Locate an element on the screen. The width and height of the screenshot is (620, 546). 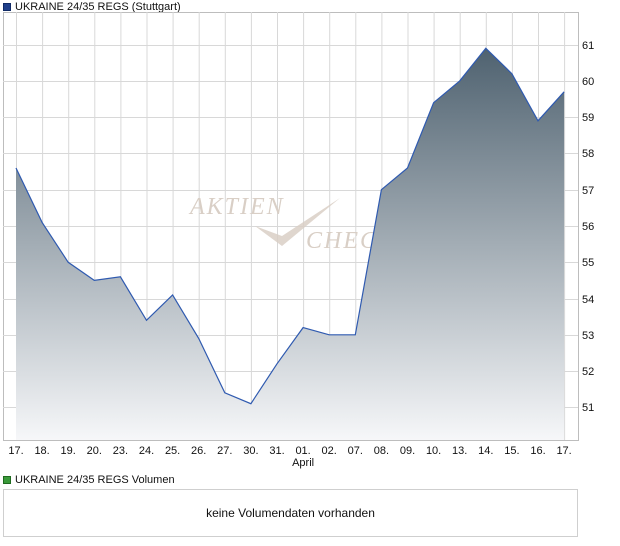
x-tick-label: 13. is located at coordinates (459, 451).